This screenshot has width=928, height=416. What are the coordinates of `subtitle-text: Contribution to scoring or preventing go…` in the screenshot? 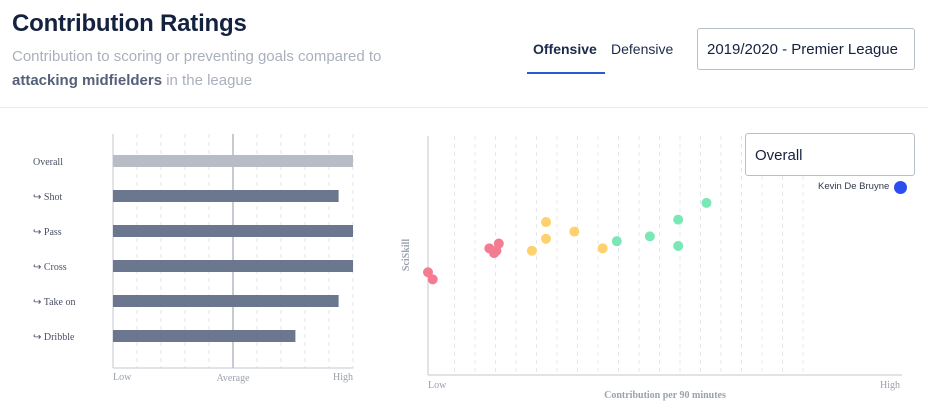 It's located at (197, 56).